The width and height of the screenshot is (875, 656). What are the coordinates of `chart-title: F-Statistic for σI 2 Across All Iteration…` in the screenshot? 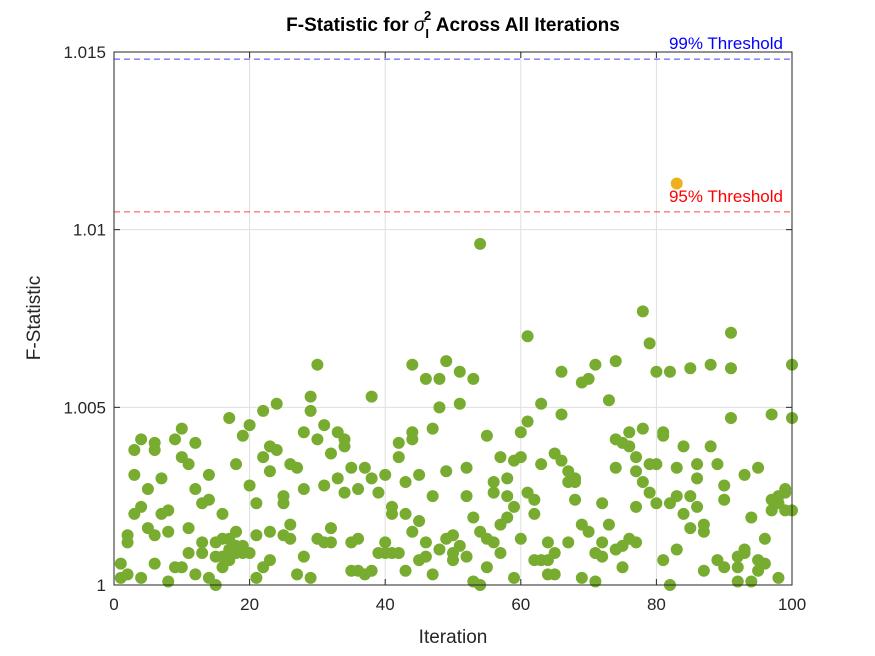 It's located at (453, 24).